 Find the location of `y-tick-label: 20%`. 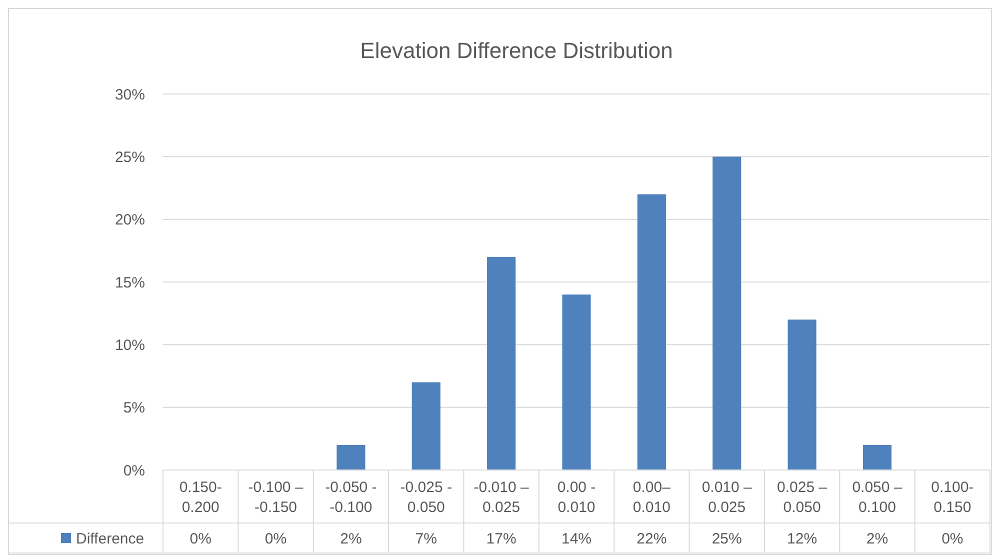

y-tick-label: 20% is located at coordinates (129, 220).